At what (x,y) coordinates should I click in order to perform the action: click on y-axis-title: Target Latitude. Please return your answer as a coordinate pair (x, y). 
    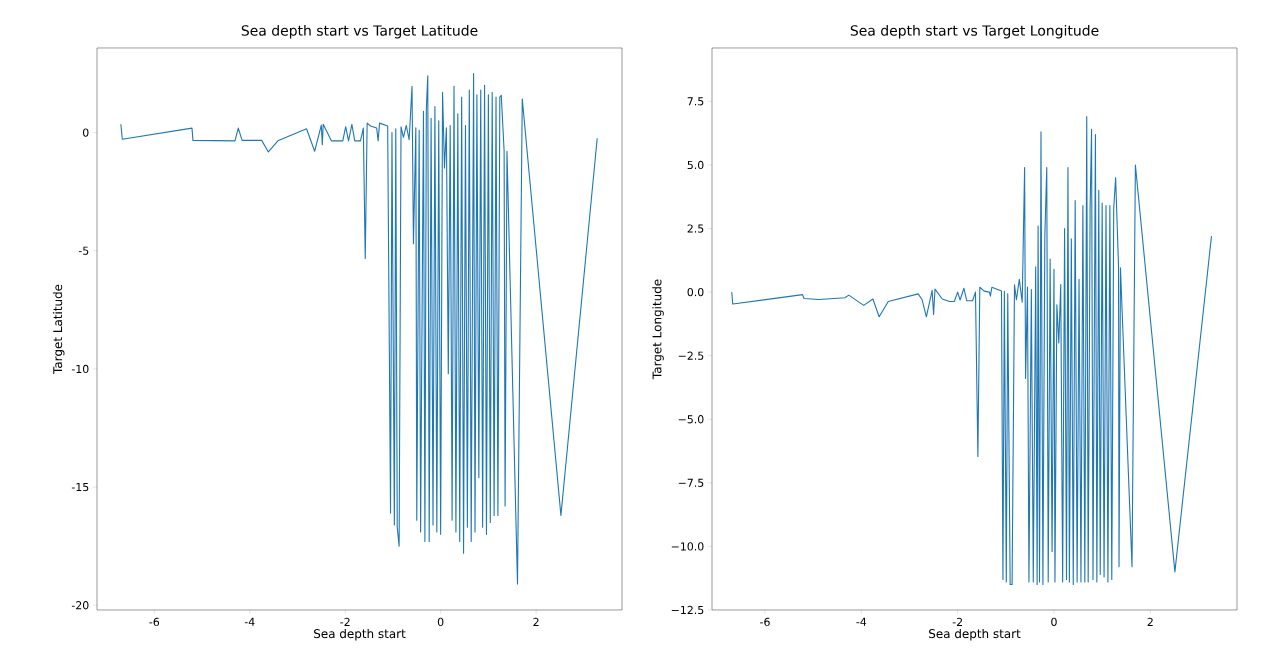
    Looking at the image, I should click on (58, 329).